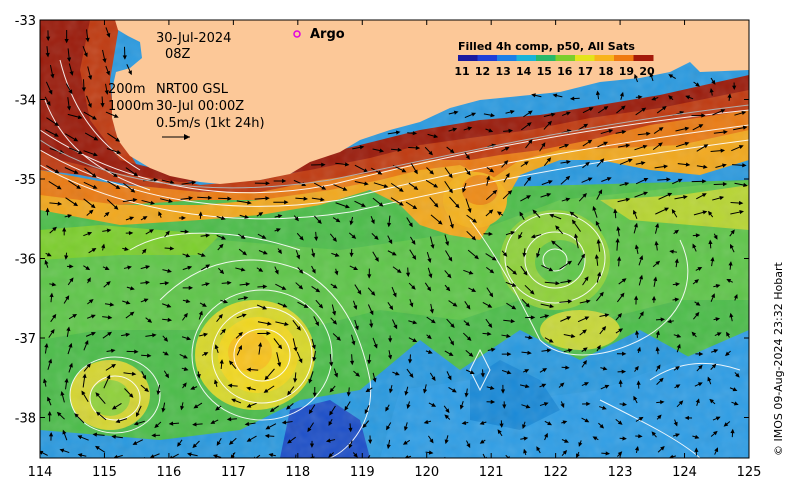  Describe the element at coordinates (426, 472) in the screenshot. I see `x-tick-label: 120` at that location.